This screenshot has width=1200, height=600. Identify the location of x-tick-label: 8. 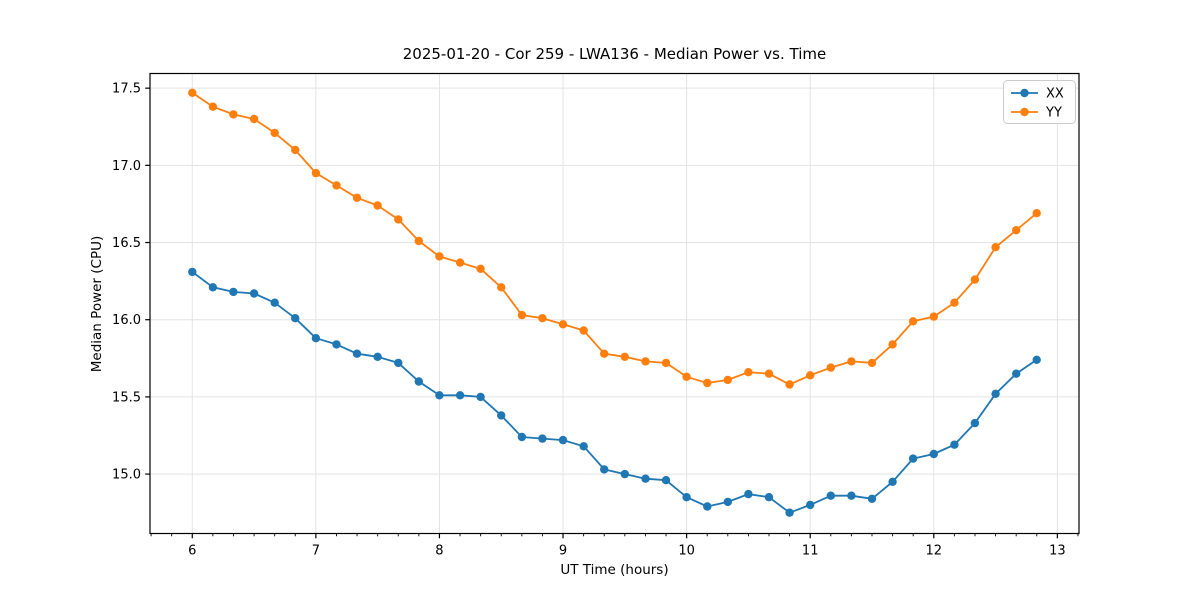
(439, 551).